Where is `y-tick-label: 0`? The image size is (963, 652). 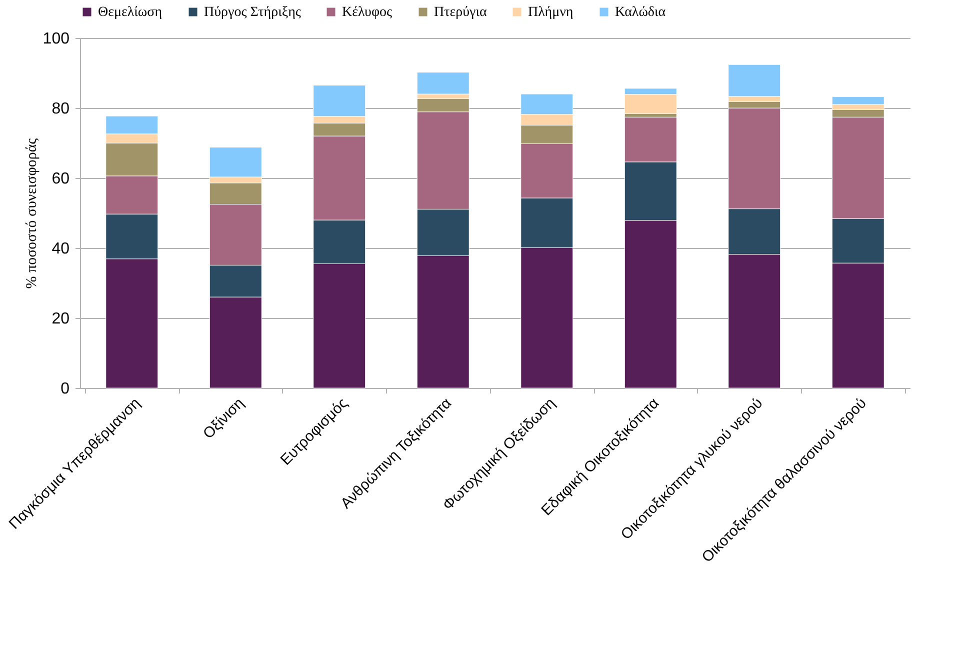
y-tick-label: 0 is located at coordinates (65, 389).